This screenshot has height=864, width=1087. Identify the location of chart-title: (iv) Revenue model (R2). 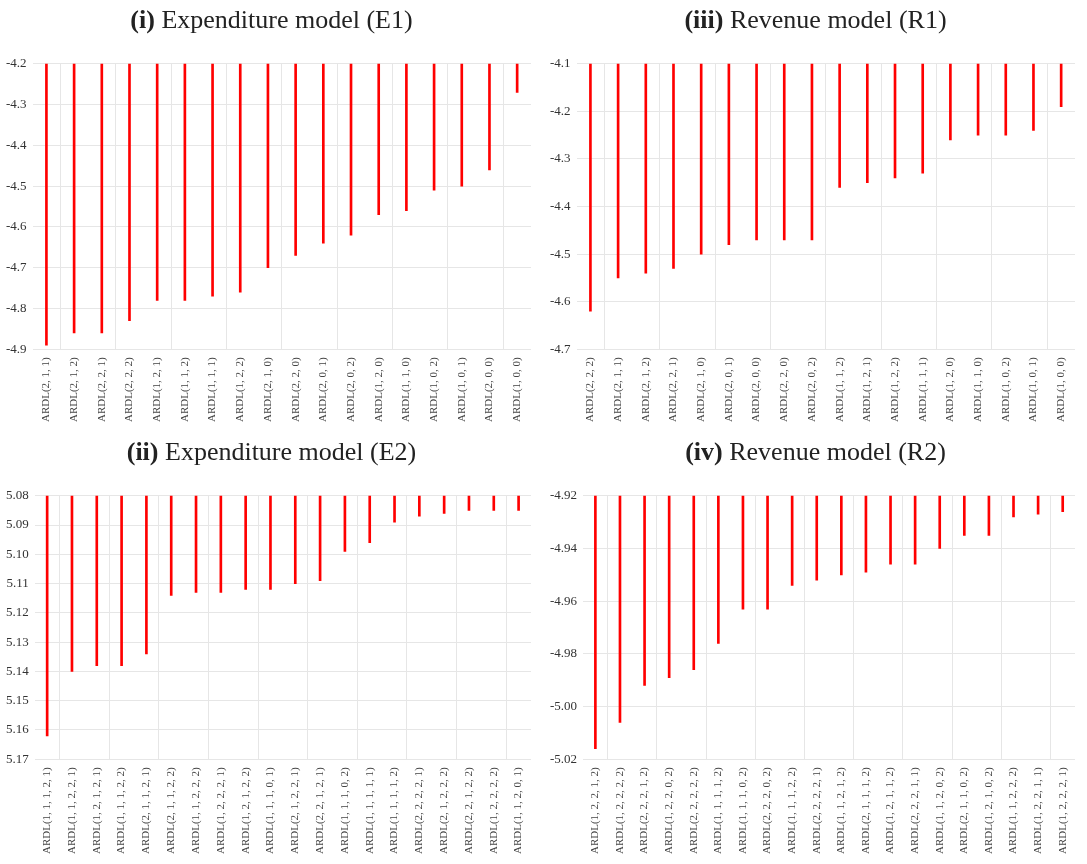
(815, 451).